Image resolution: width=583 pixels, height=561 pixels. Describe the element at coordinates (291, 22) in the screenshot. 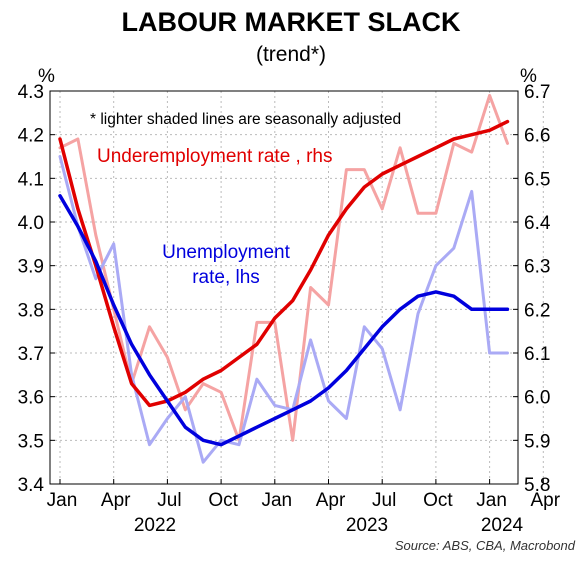

I see `chart-title: LABOUR MARKET SLACK` at that location.